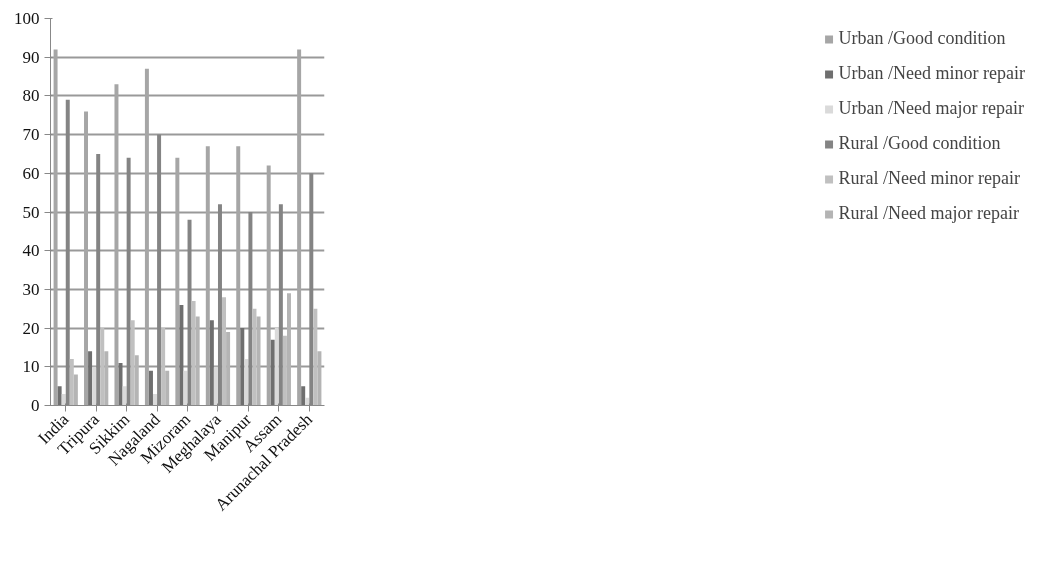 The height and width of the screenshot is (565, 1040). Describe the element at coordinates (919, 143) in the screenshot. I see `legend-label: Rural /Good condition` at that location.